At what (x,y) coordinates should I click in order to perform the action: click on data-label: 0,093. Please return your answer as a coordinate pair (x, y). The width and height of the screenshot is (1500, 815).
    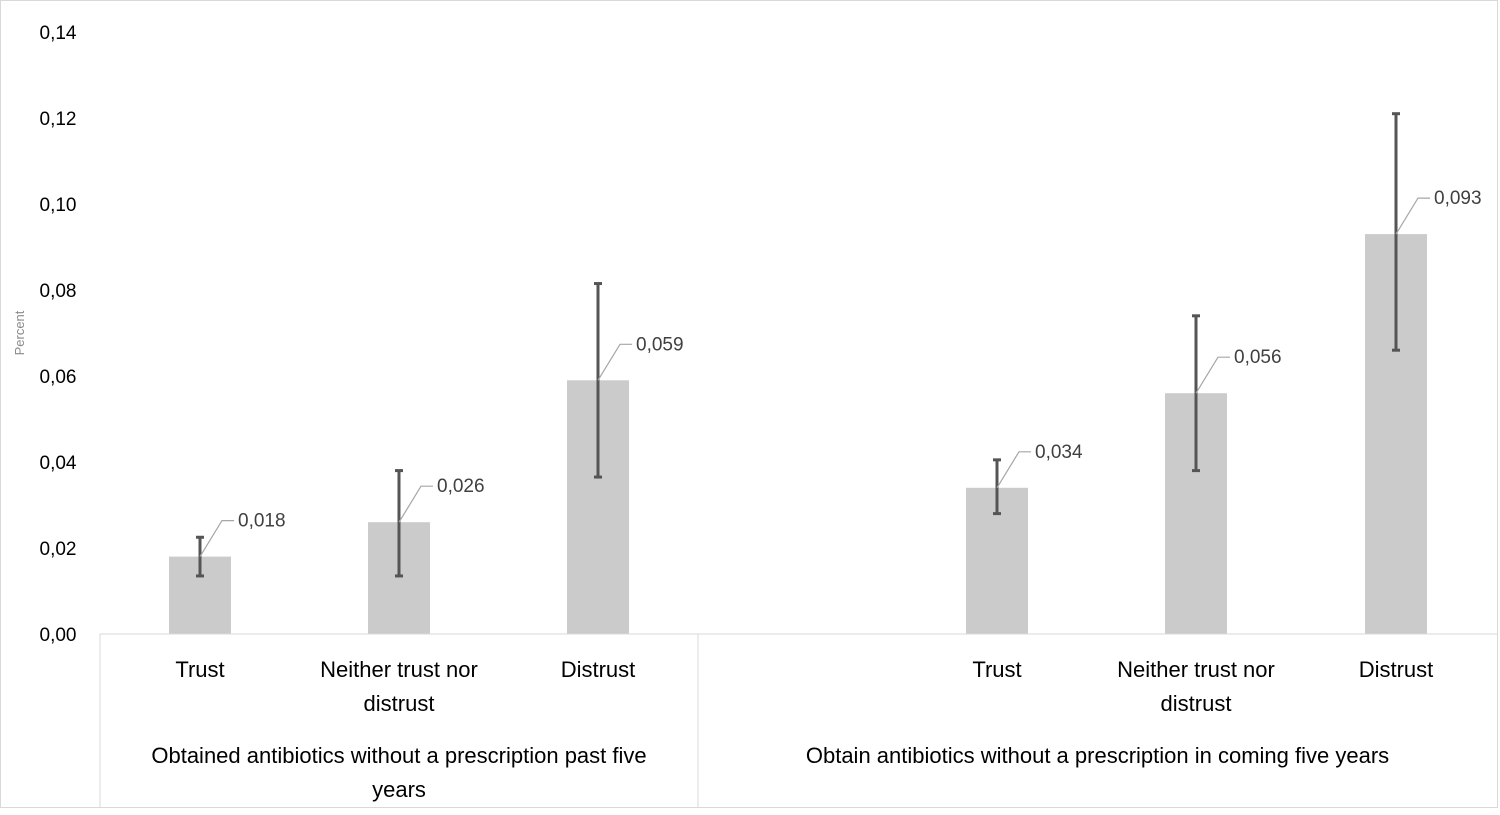
    Looking at the image, I should click on (1458, 198).